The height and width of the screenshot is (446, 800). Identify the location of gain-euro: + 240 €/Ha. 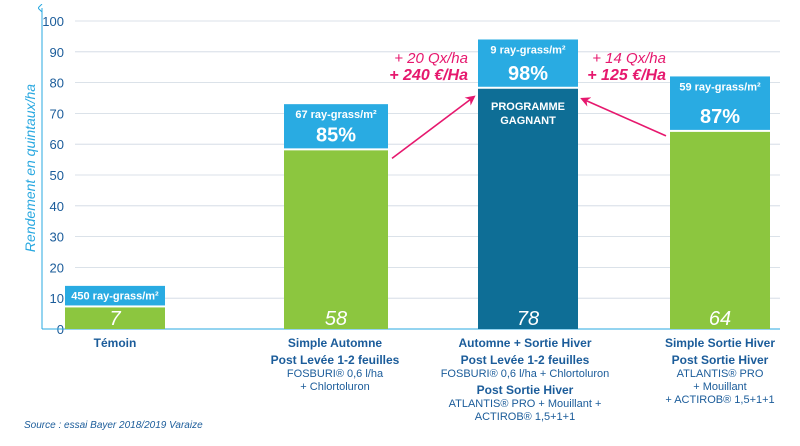
(428, 75).